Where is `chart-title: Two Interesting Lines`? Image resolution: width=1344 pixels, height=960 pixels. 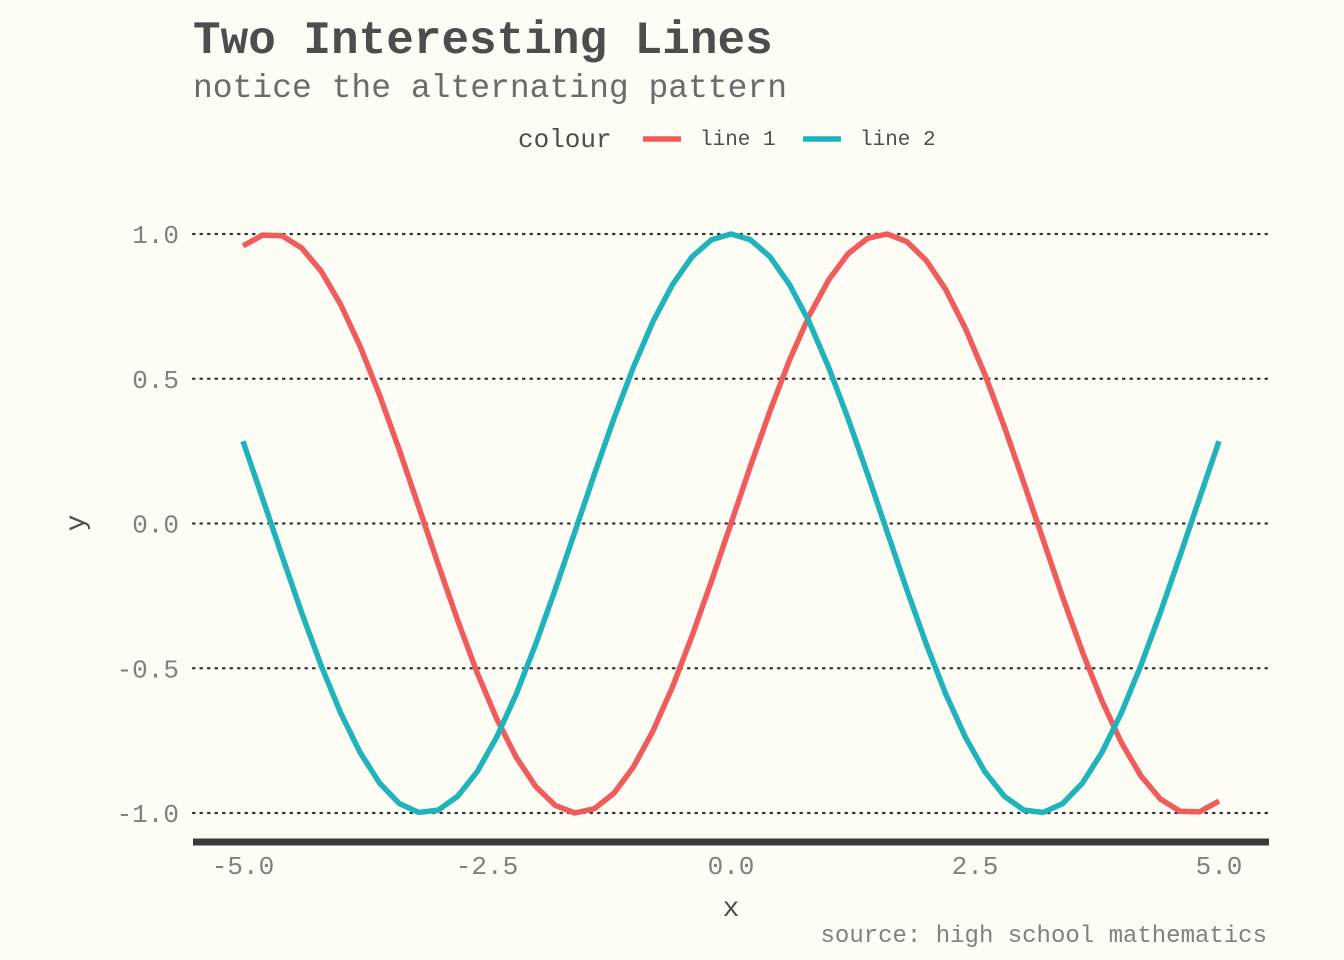 chart-title: Two Interesting Lines is located at coordinates (483, 41).